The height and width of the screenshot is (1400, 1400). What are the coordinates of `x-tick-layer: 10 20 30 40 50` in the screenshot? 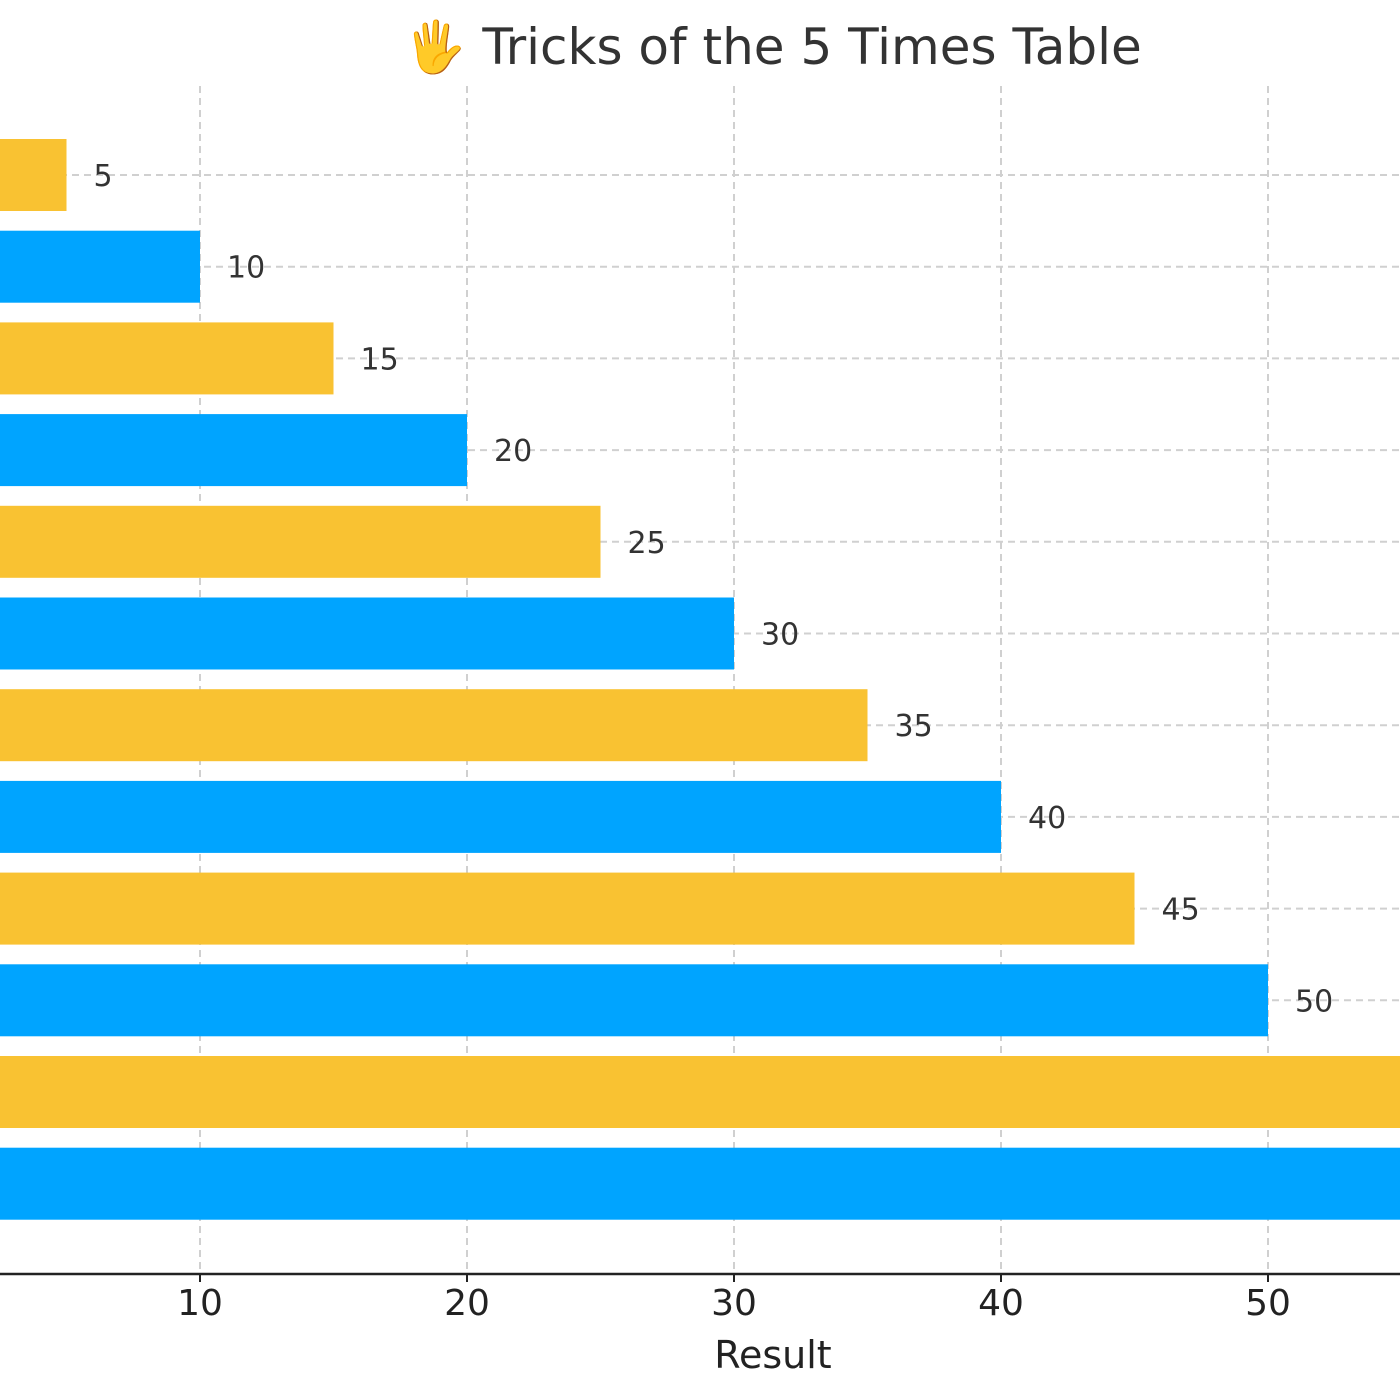 It's located at (734, 1299).